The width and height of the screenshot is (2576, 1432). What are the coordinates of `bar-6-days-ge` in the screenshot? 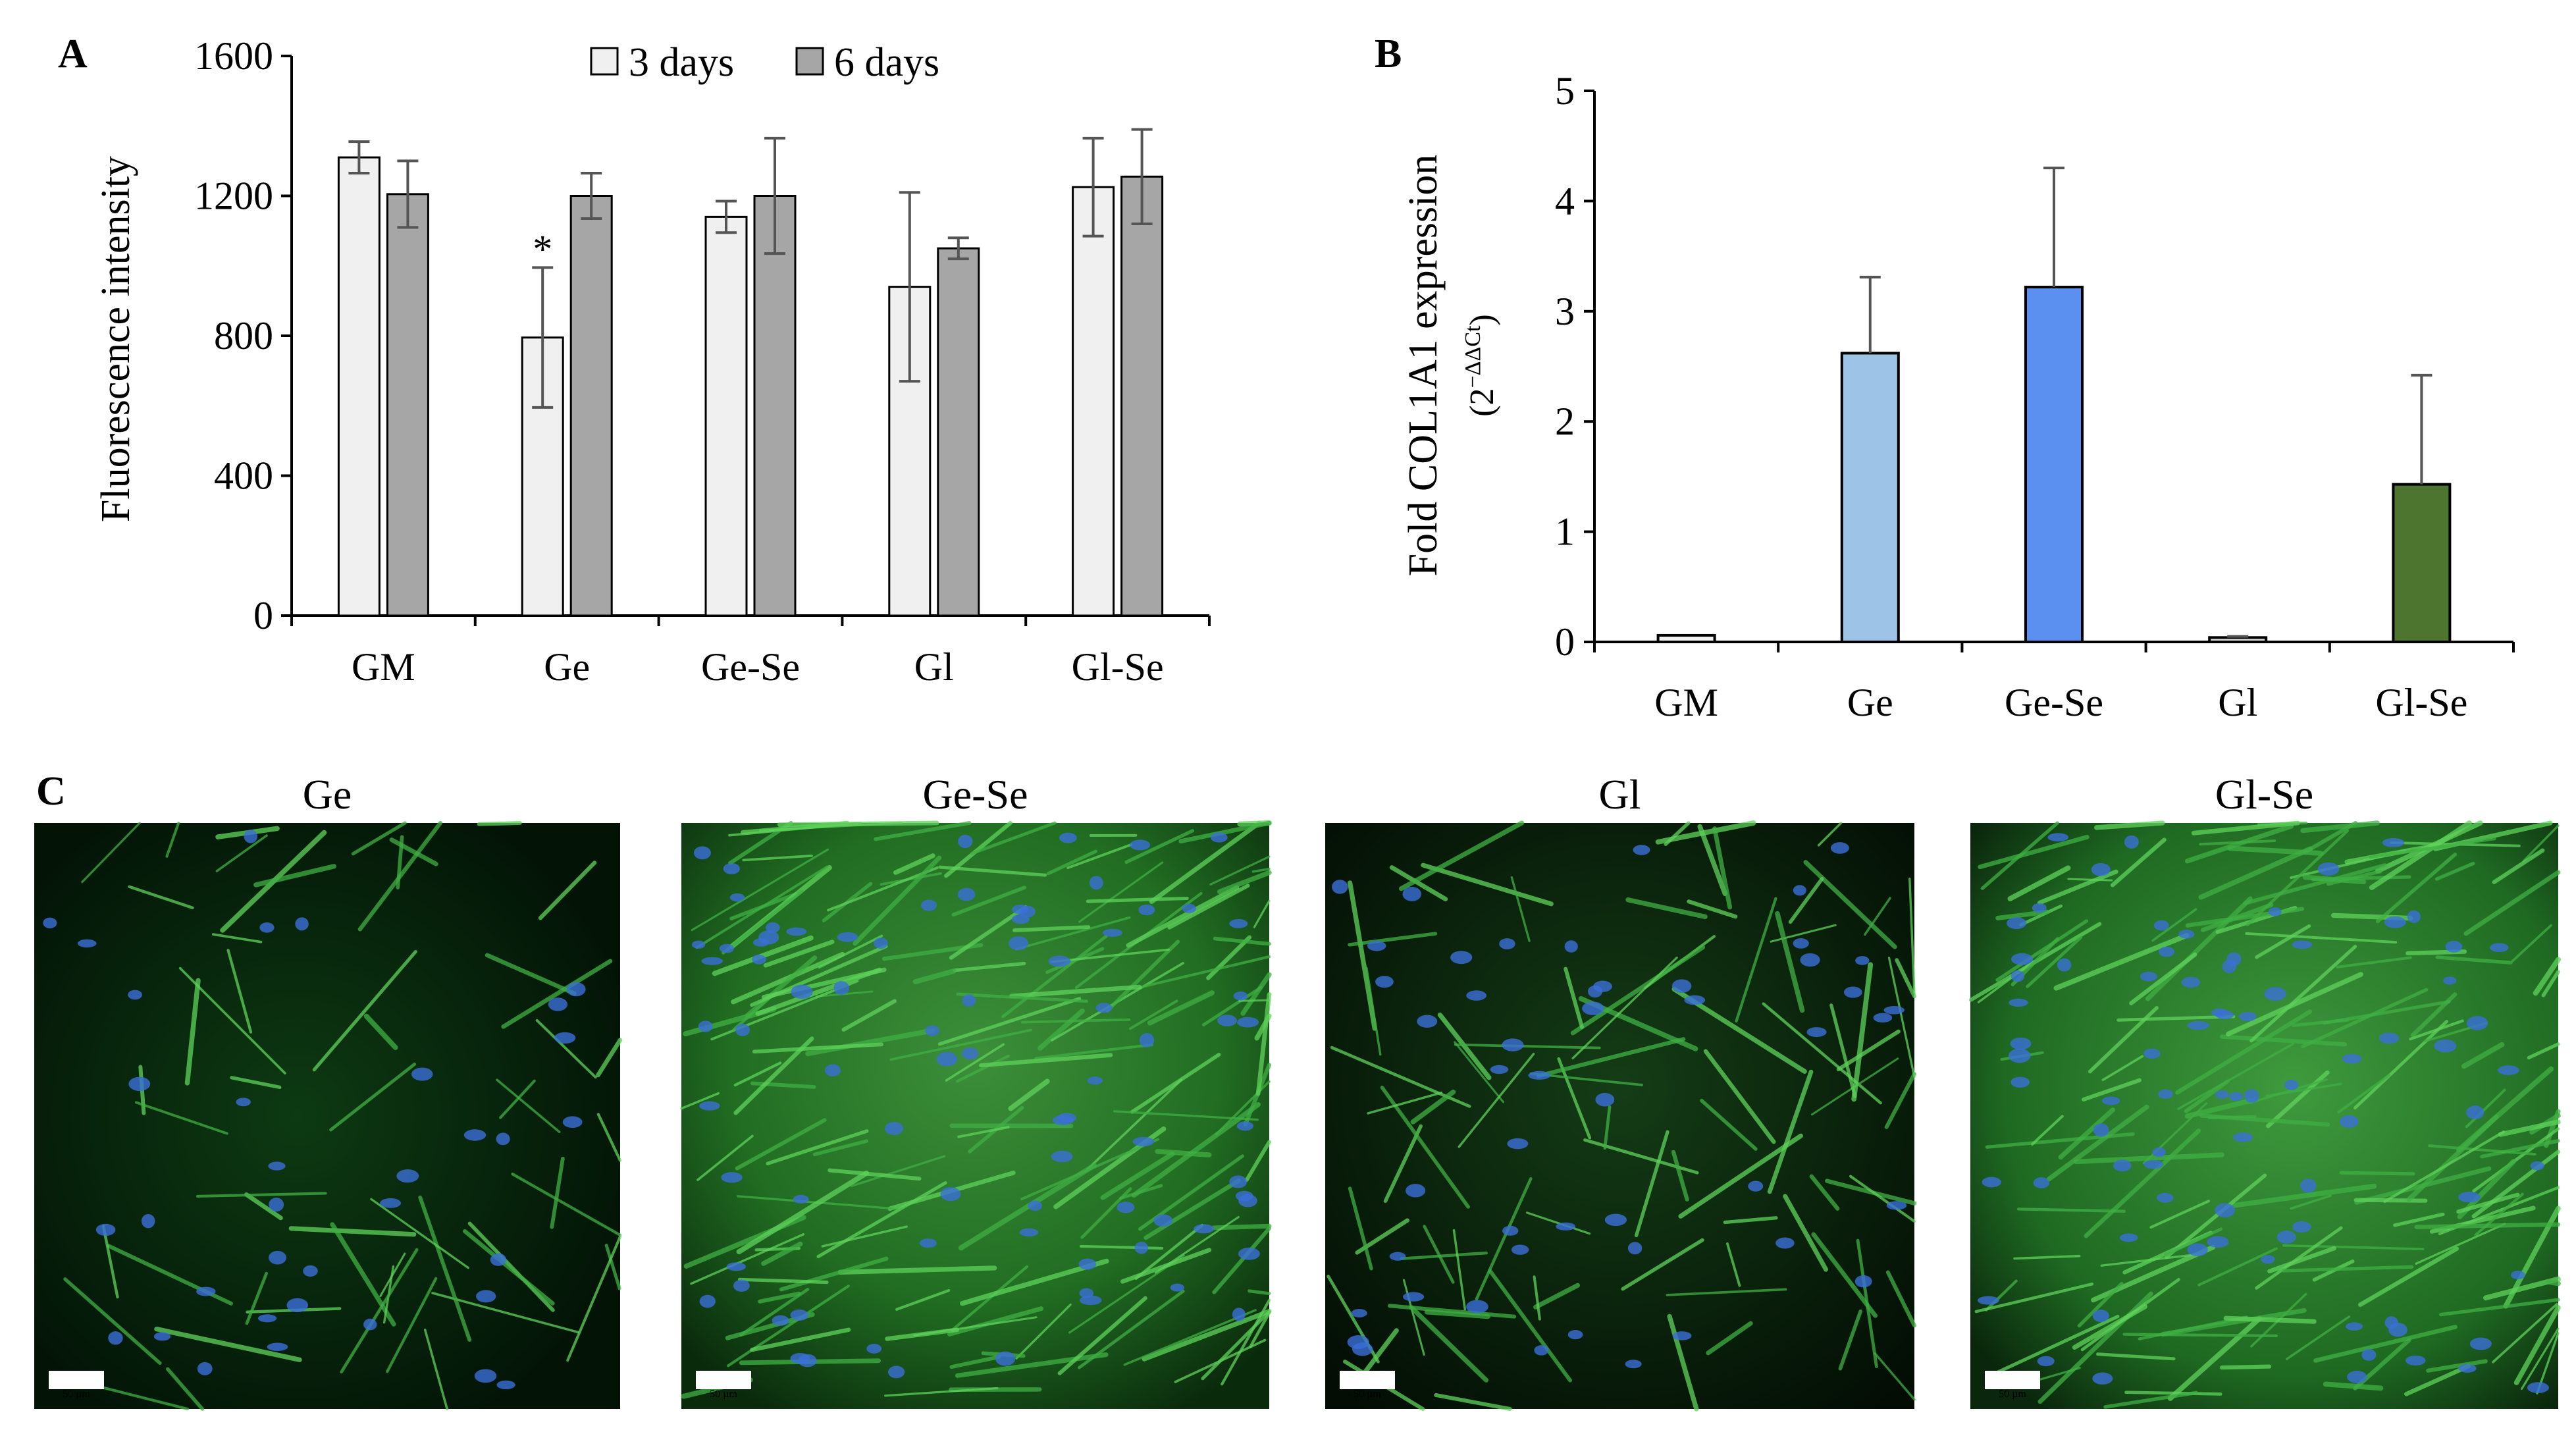 It's located at (591, 406).